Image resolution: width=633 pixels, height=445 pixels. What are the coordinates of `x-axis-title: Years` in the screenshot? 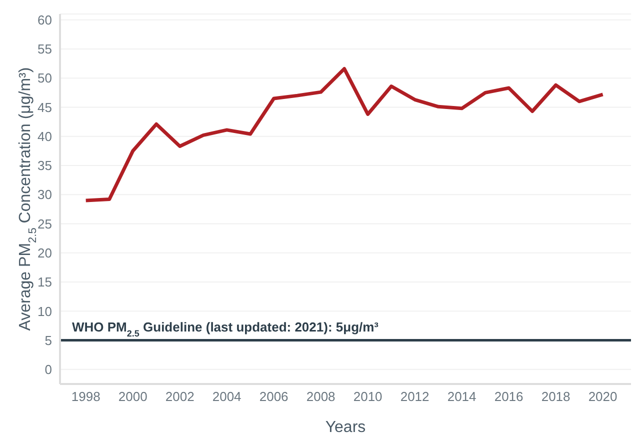 It's located at (345, 427).